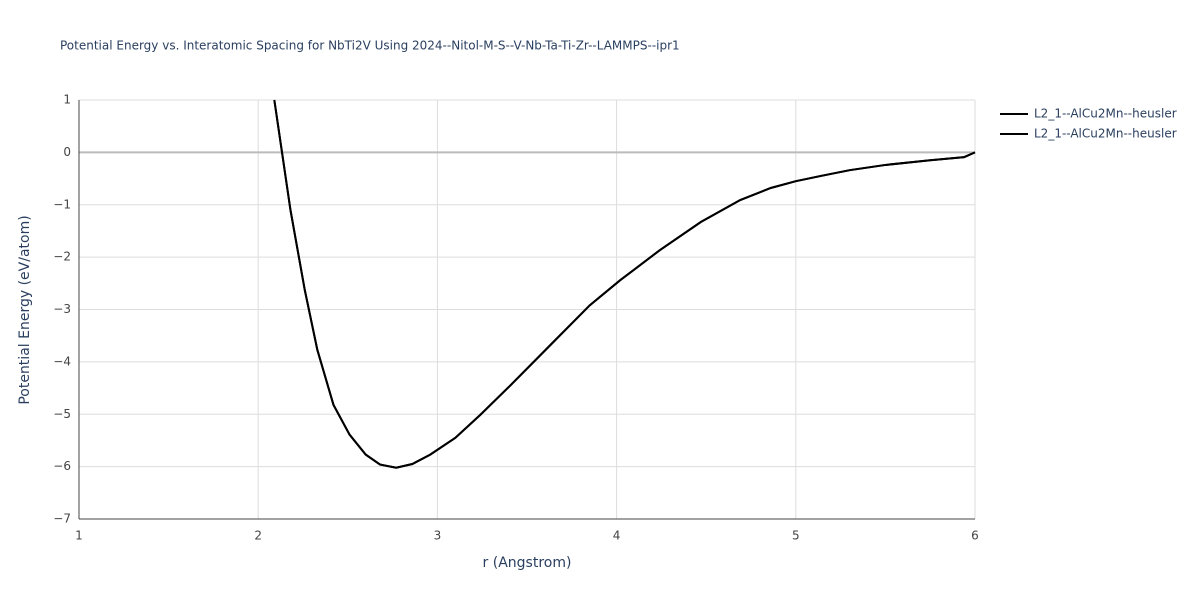 Image resolution: width=1200 pixels, height=600 pixels. What do you see at coordinates (62, 257) in the screenshot?
I see `y-tick-label: −2` at bounding box center [62, 257].